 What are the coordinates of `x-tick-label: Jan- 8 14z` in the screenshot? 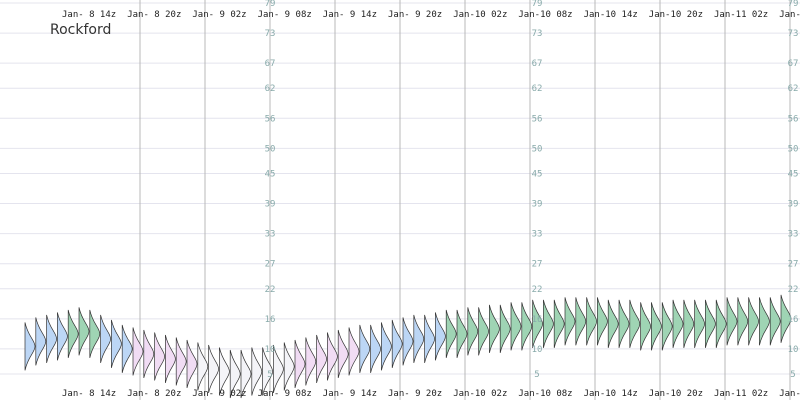 It's located at (89, 394).